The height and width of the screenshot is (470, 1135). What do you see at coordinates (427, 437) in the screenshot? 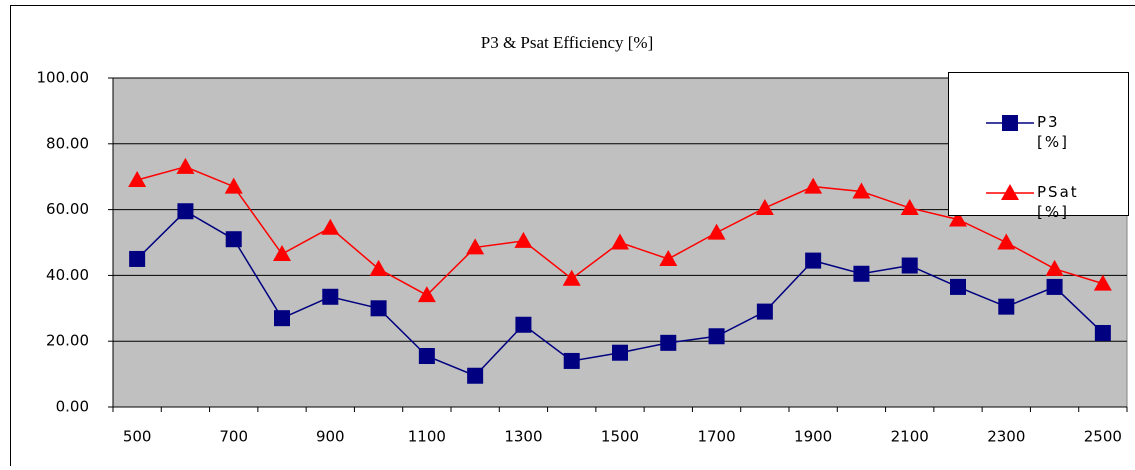
I see `x-tick-label: 1100` at bounding box center [427, 437].